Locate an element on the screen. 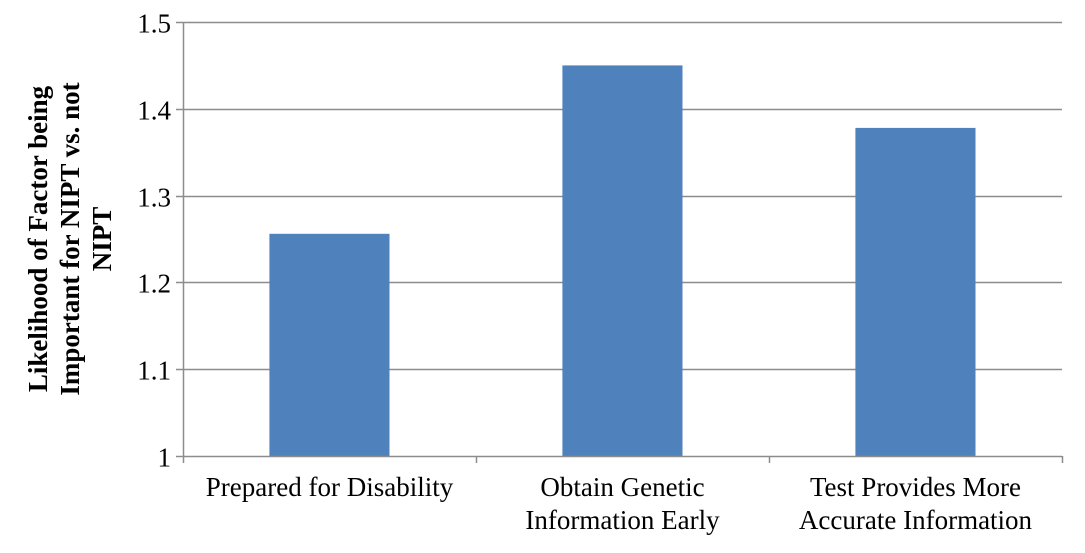  y-axis-label-line: Important for NIPT vs. not is located at coordinates (70, 238).